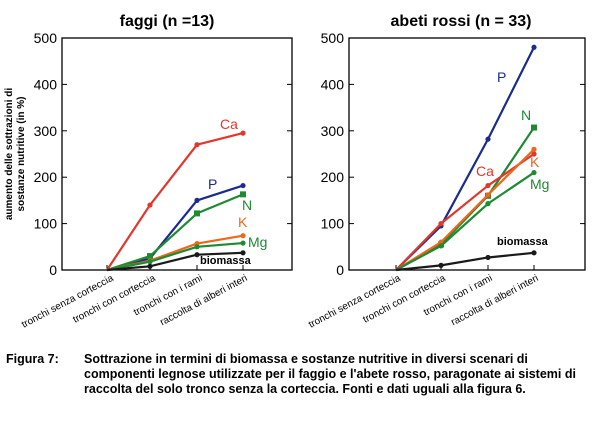 The image size is (593, 426). I want to click on series-line-k, so click(465, 209).